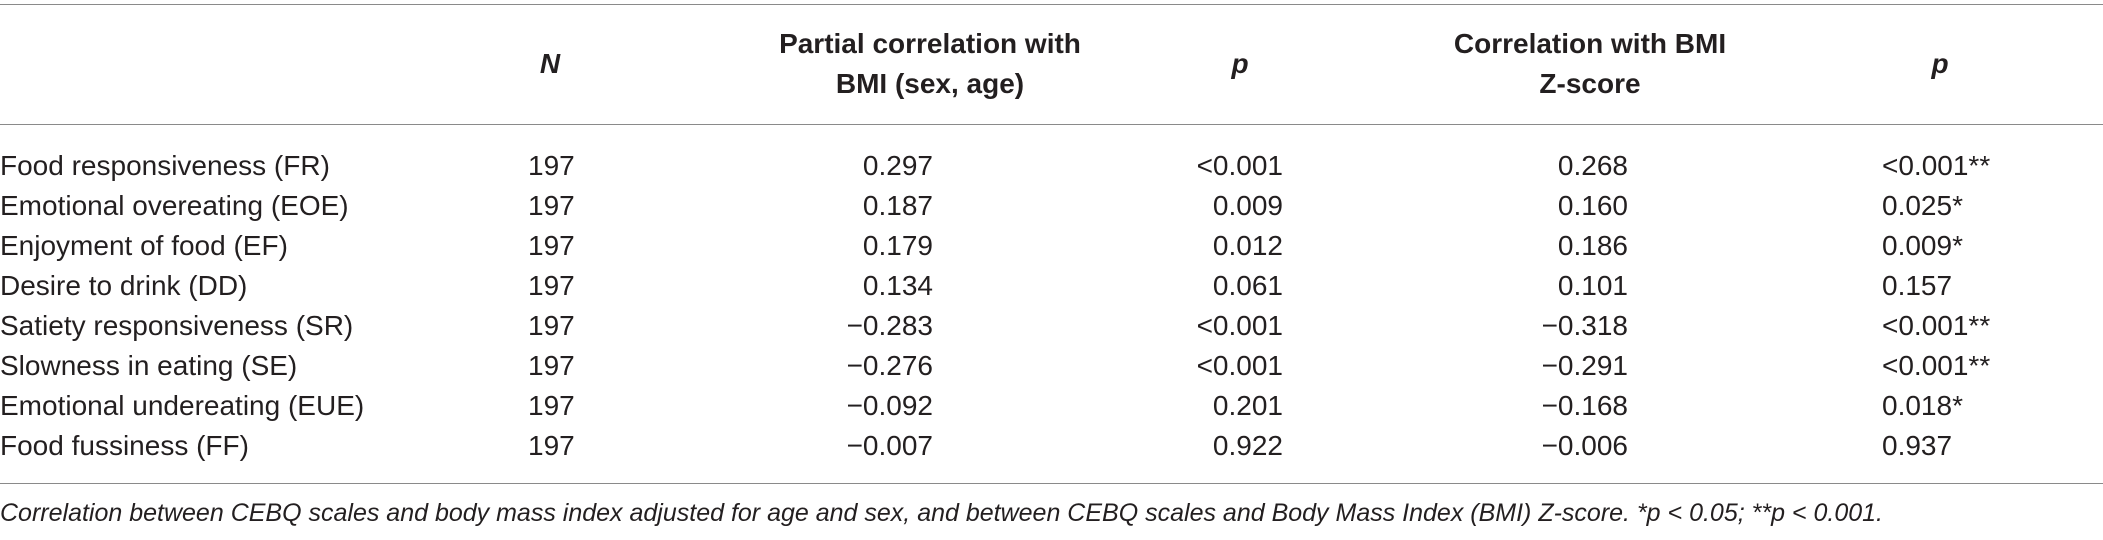  I want to click on header-n-label: N, so click(550, 63).